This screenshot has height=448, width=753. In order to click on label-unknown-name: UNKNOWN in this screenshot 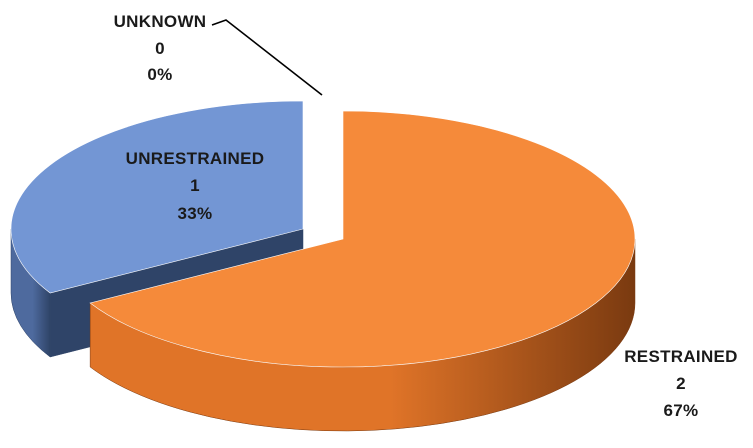, I will do `click(160, 21)`.